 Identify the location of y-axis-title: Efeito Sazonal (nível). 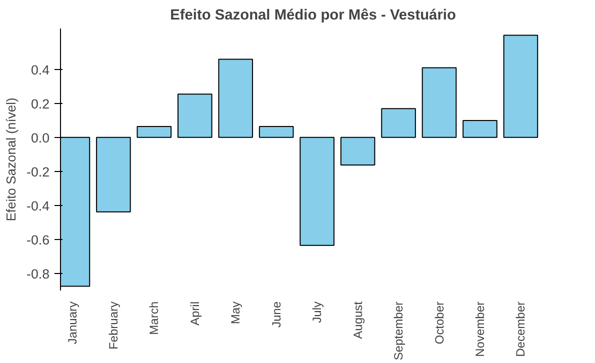
(11, 160).